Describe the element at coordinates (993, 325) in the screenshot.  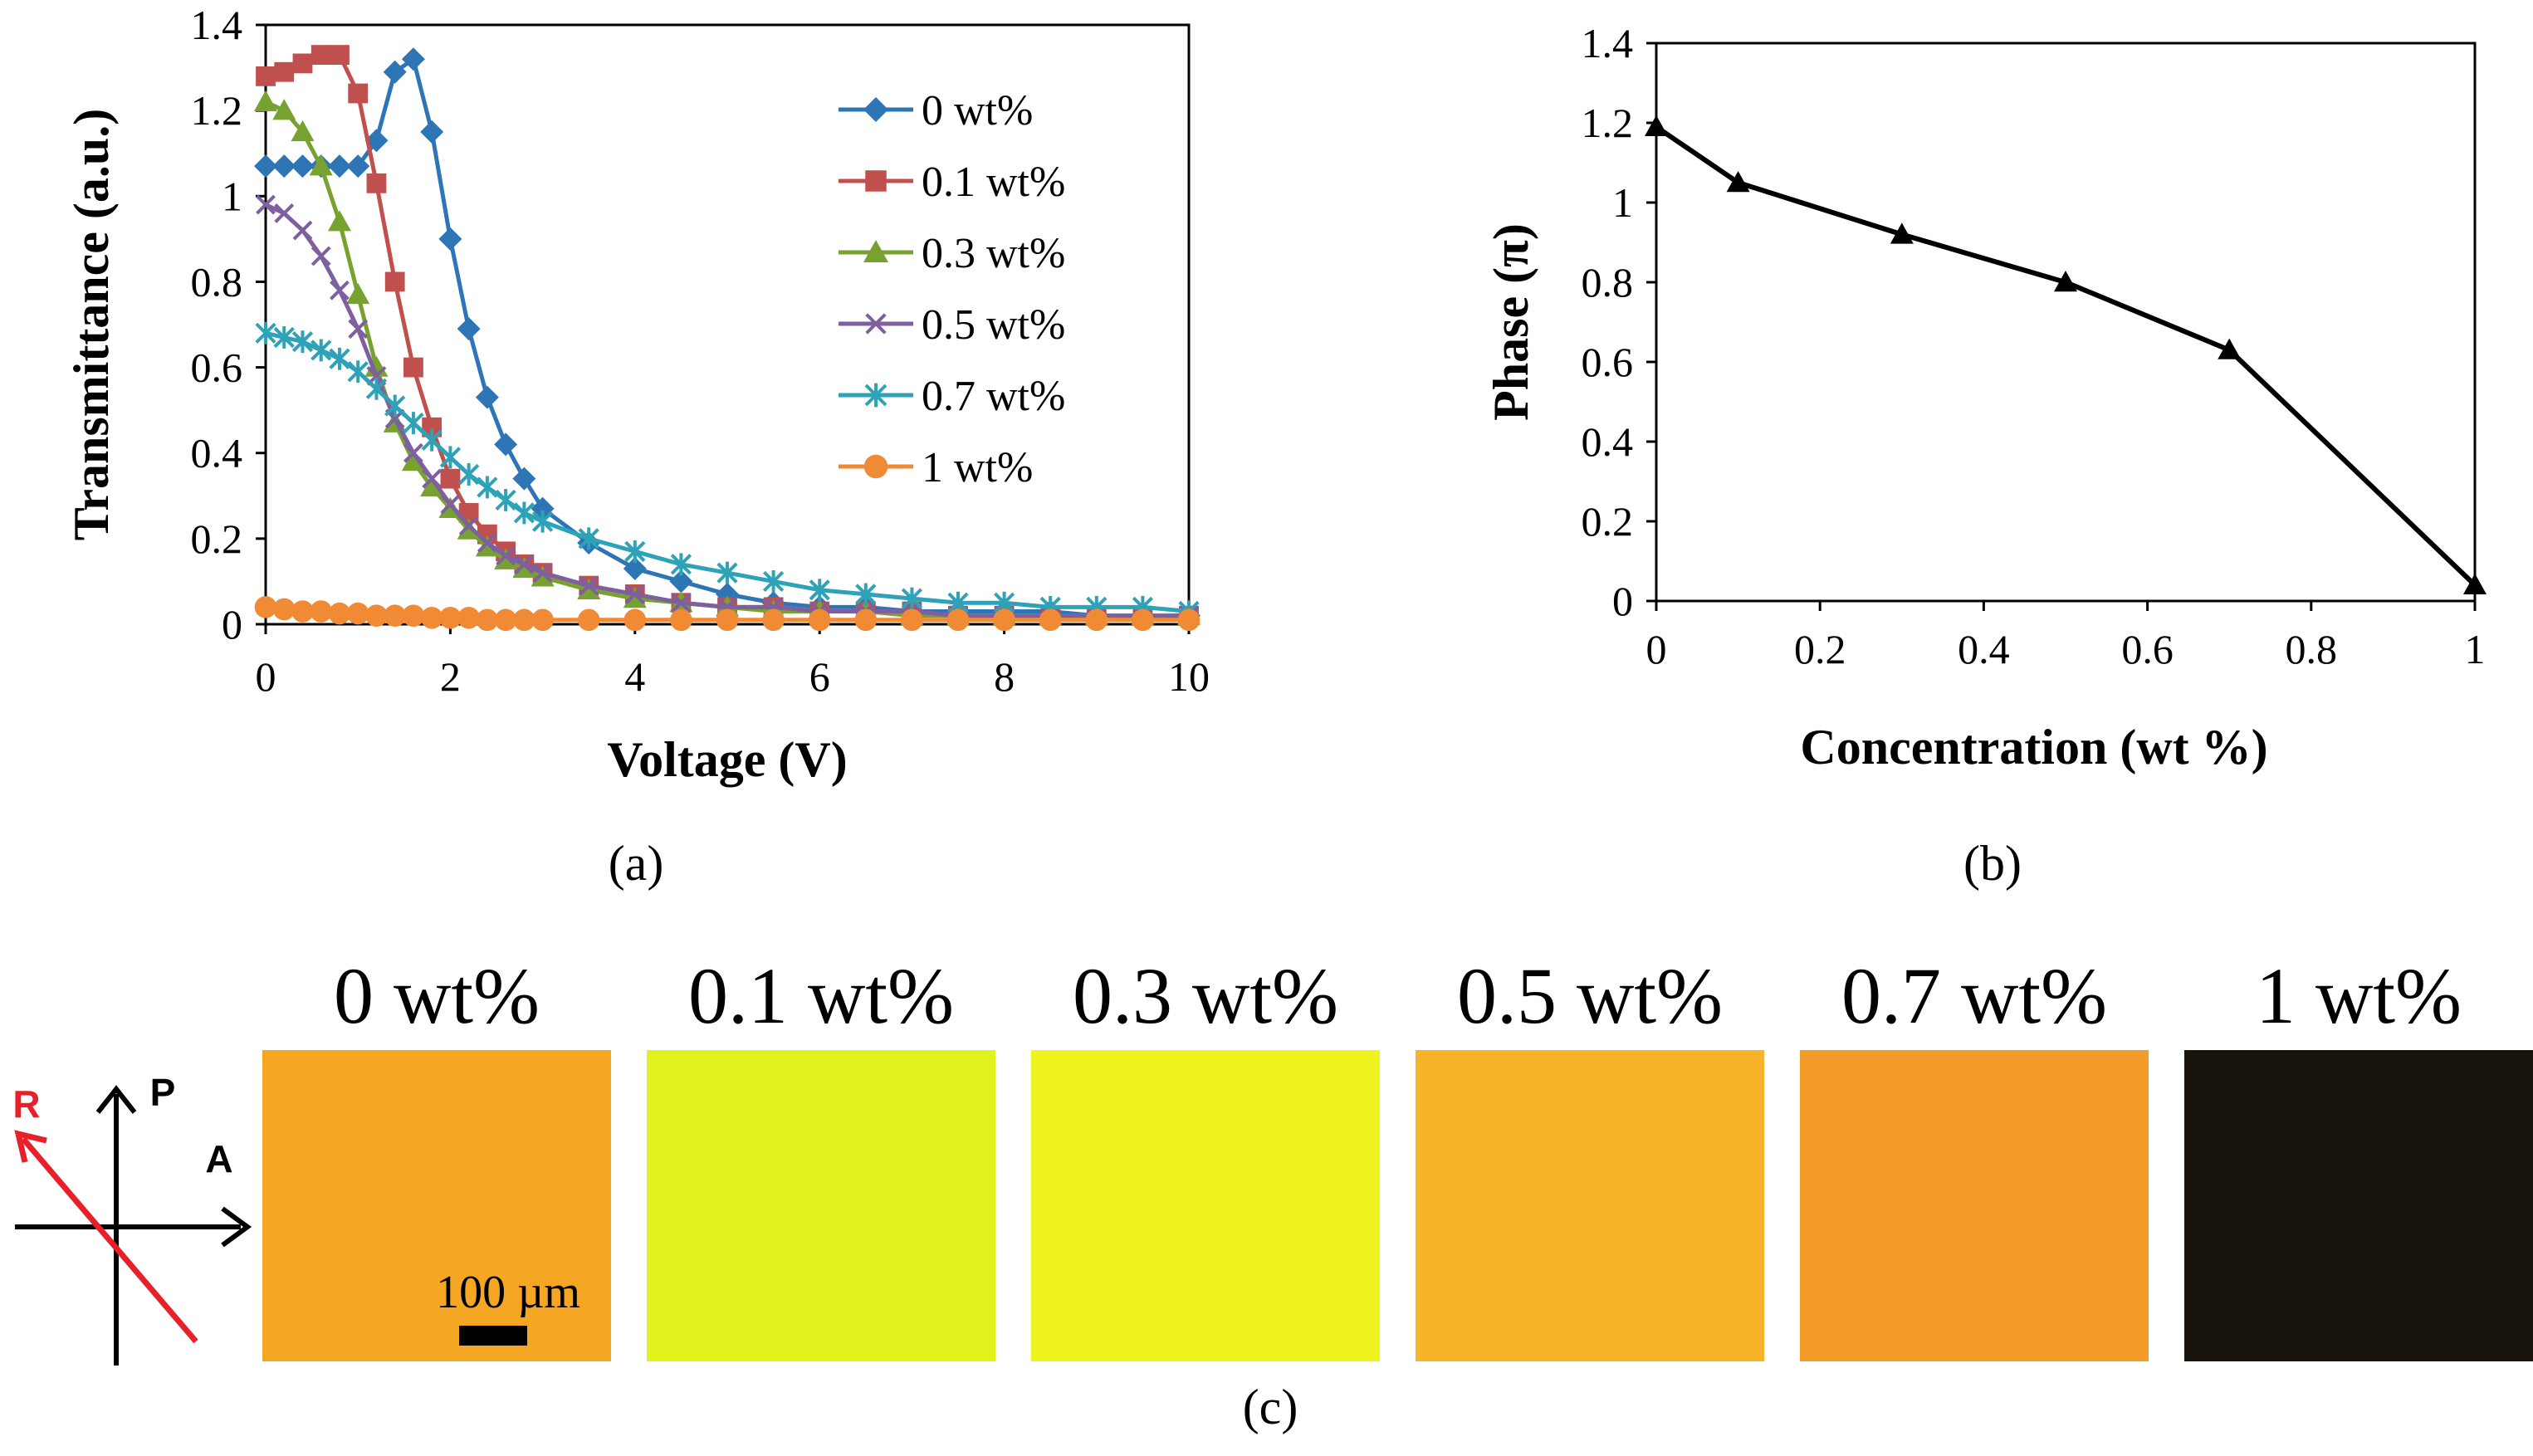
I see `legend-label: 0.5 wt%` at that location.